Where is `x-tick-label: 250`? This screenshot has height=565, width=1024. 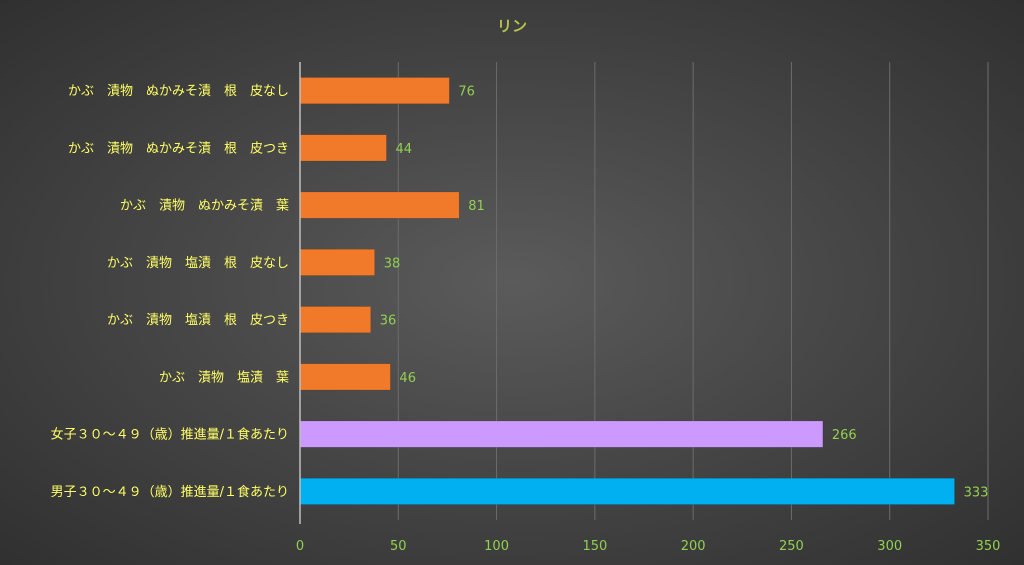
x-tick-label: 250 is located at coordinates (791, 546).